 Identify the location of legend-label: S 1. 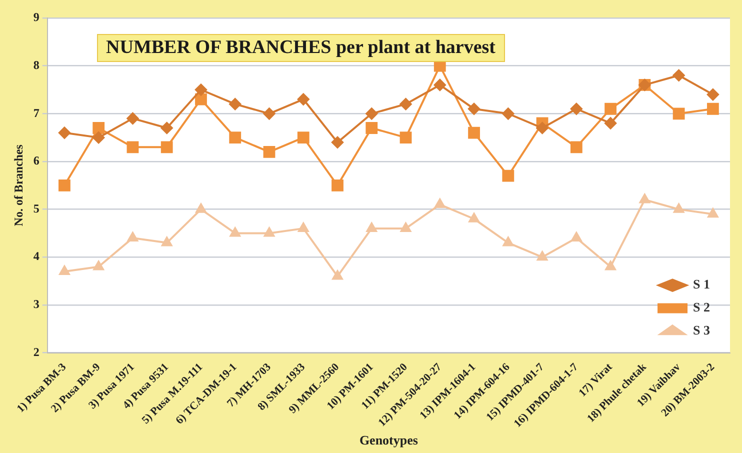
(701, 284).